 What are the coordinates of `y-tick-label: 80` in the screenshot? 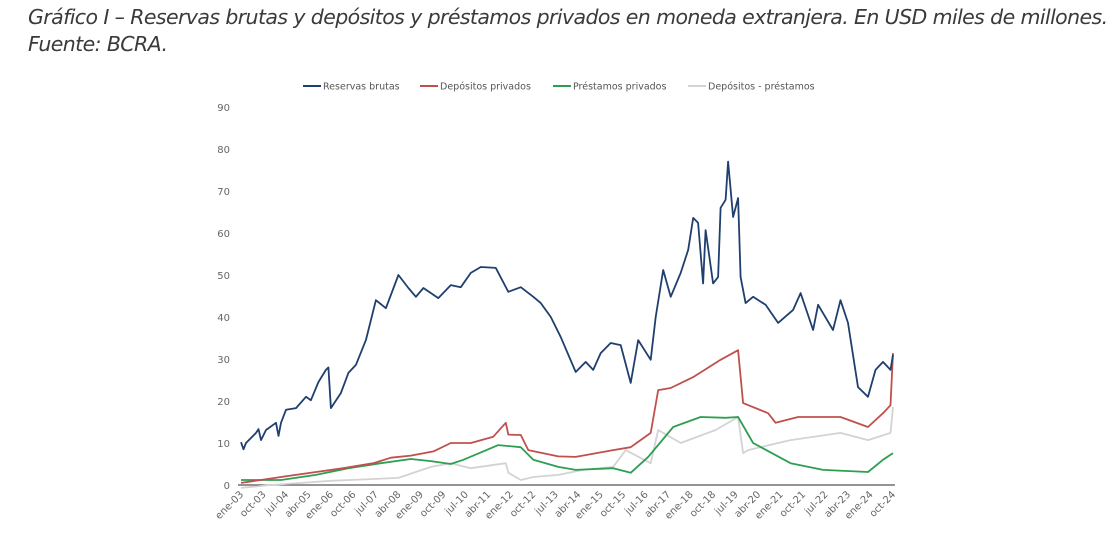 It's located at (223, 150).